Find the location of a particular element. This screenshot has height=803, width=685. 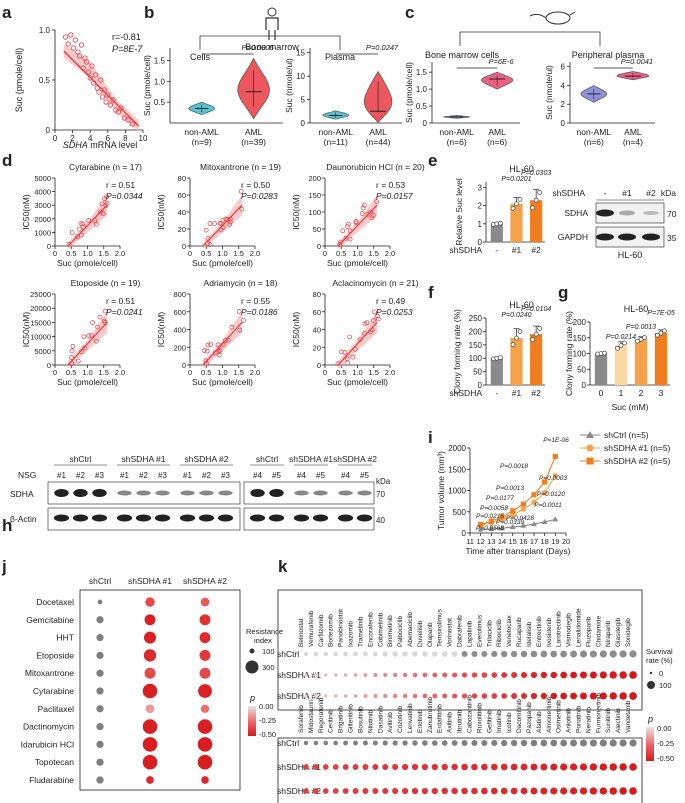

column-label: Sunitinib is located at coordinates (608, 720).